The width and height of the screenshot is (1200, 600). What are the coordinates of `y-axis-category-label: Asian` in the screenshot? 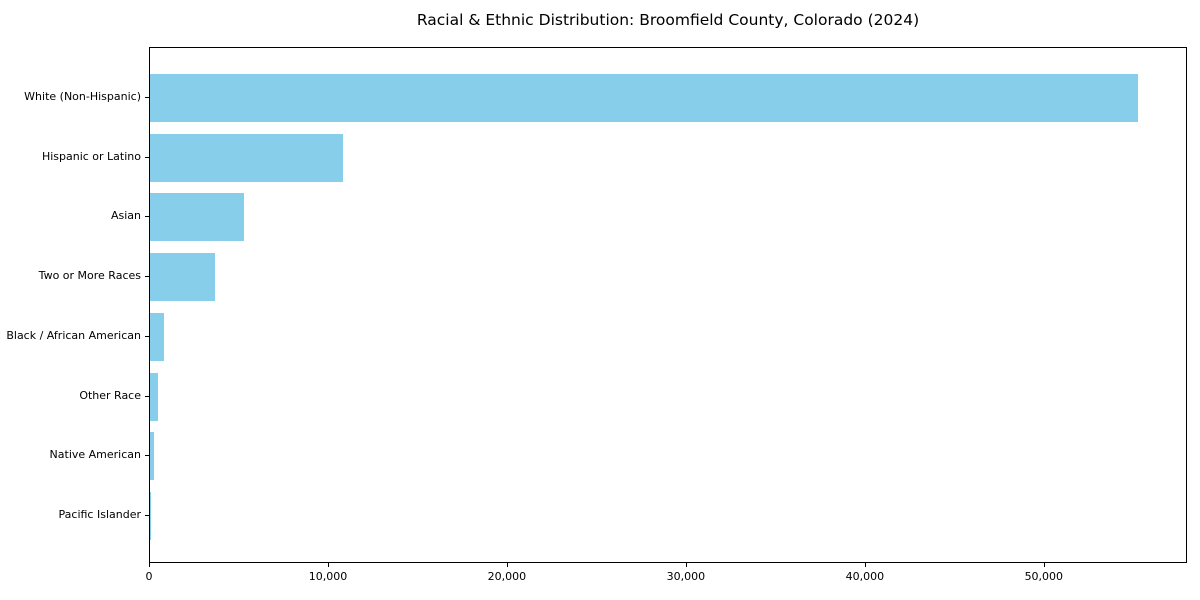 It's located at (125, 216).